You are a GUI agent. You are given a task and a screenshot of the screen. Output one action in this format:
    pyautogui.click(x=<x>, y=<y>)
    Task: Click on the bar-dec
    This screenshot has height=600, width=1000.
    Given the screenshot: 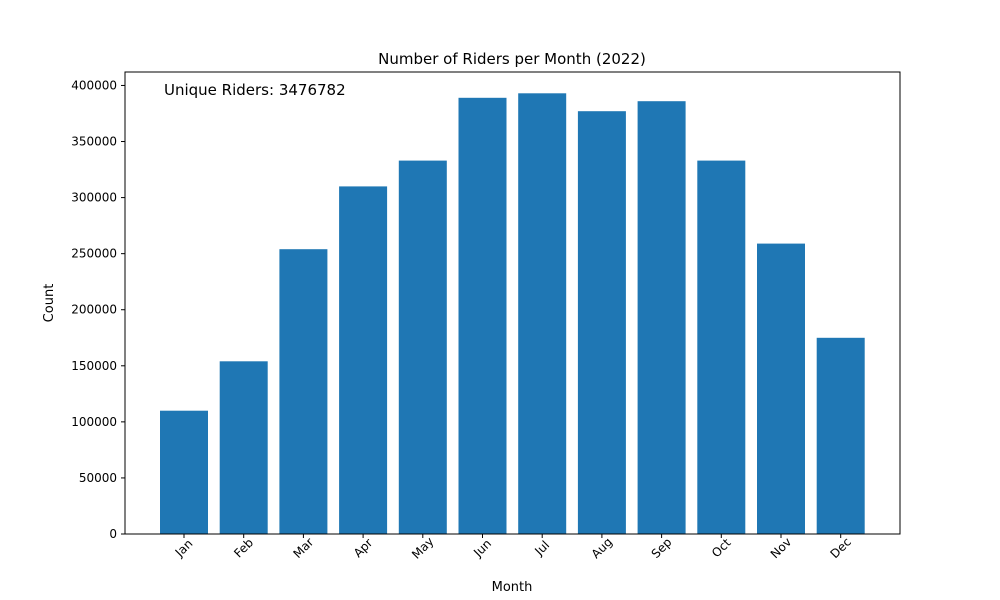 What is the action you would take?
    pyautogui.click(x=840, y=435)
    